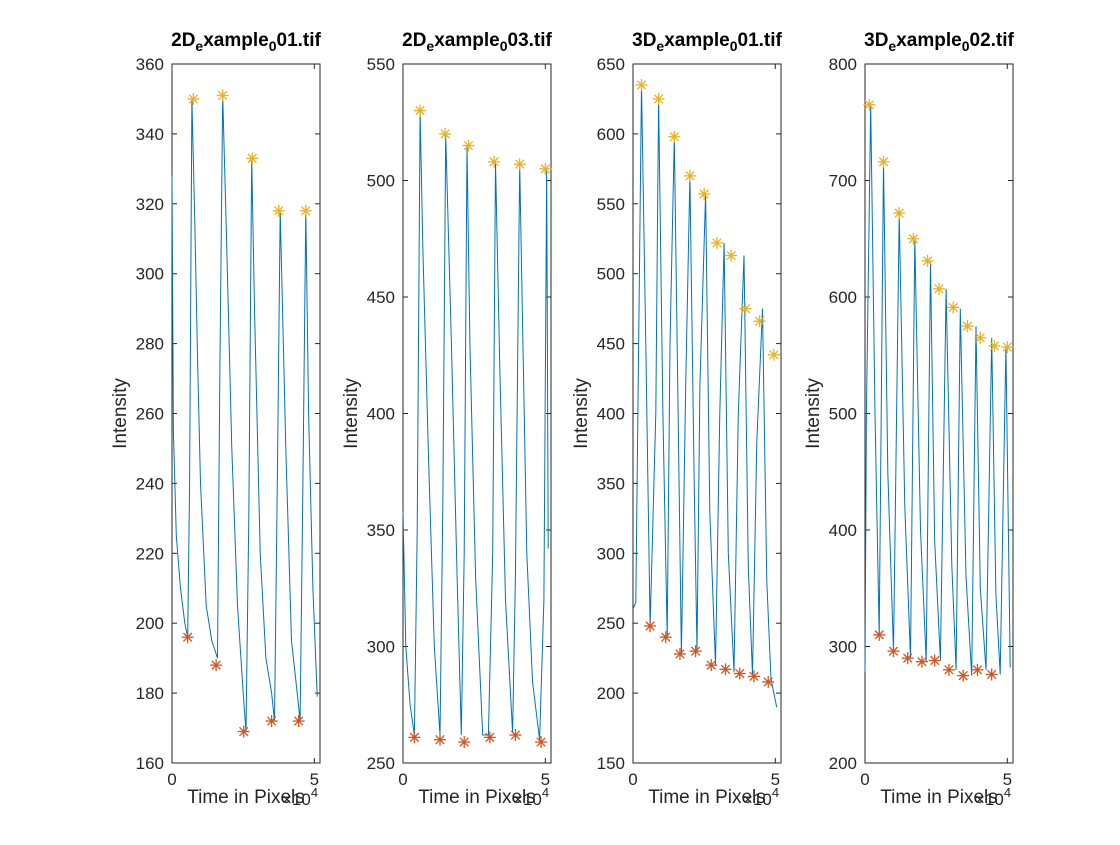 The height and width of the screenshot is (845, 1120). I want to click on y-tick-label: 160, so click(150, 763).